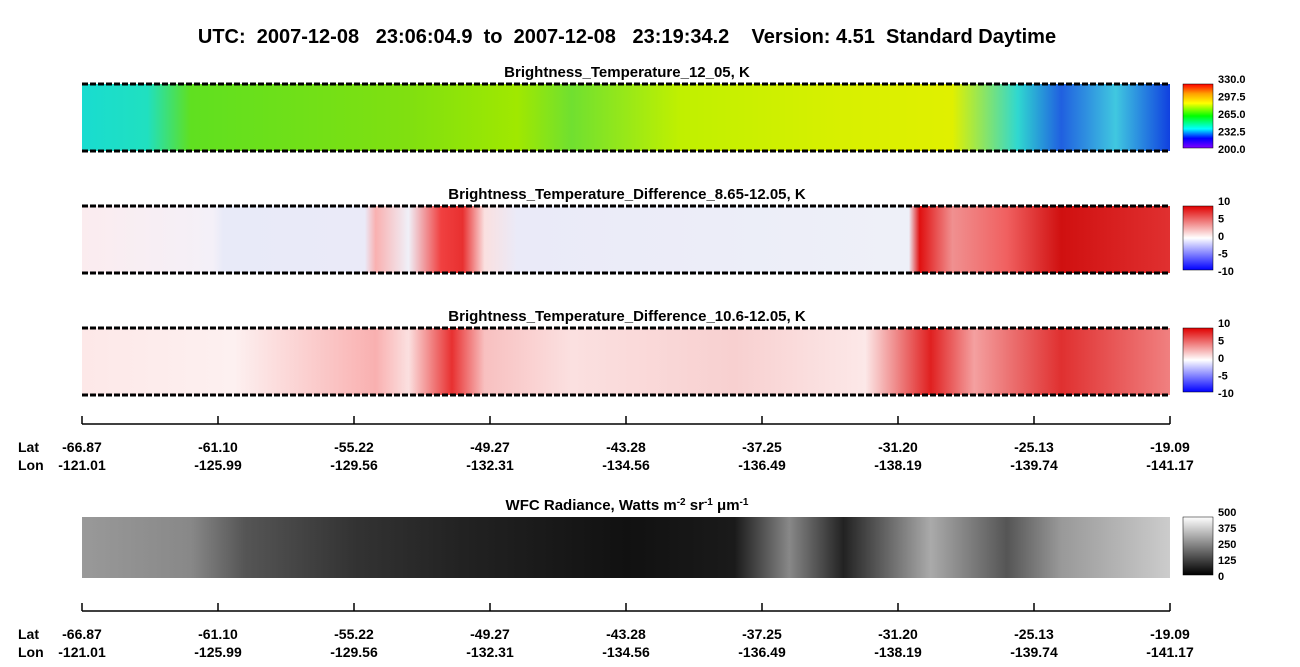 This screenshot has height=667, width=1300. Describe the element at coordinates (591, 505) in the screenshot. I see `title-part: WFC Radiance, Watts m` at that location.